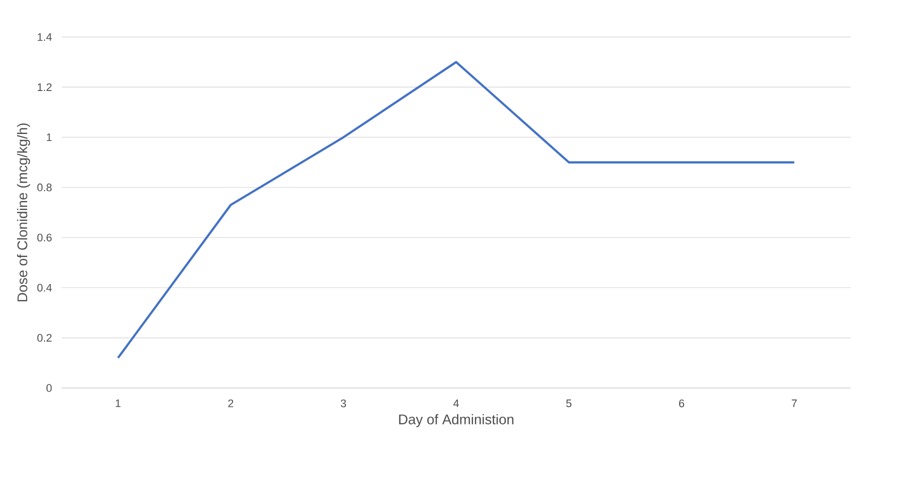 The width and height of the screenshot is (921, 487). Describe the element at coordinates (681, 404) in the screenshot. I see `x-tick-label: 6` at that location.